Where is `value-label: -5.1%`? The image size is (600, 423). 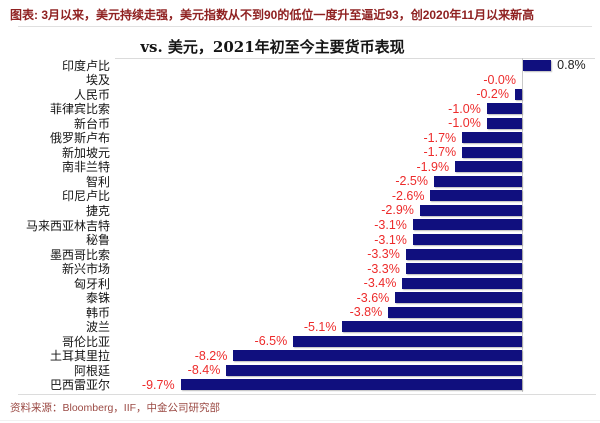
value-label: -5.1% is located at coordinates (320, 326).